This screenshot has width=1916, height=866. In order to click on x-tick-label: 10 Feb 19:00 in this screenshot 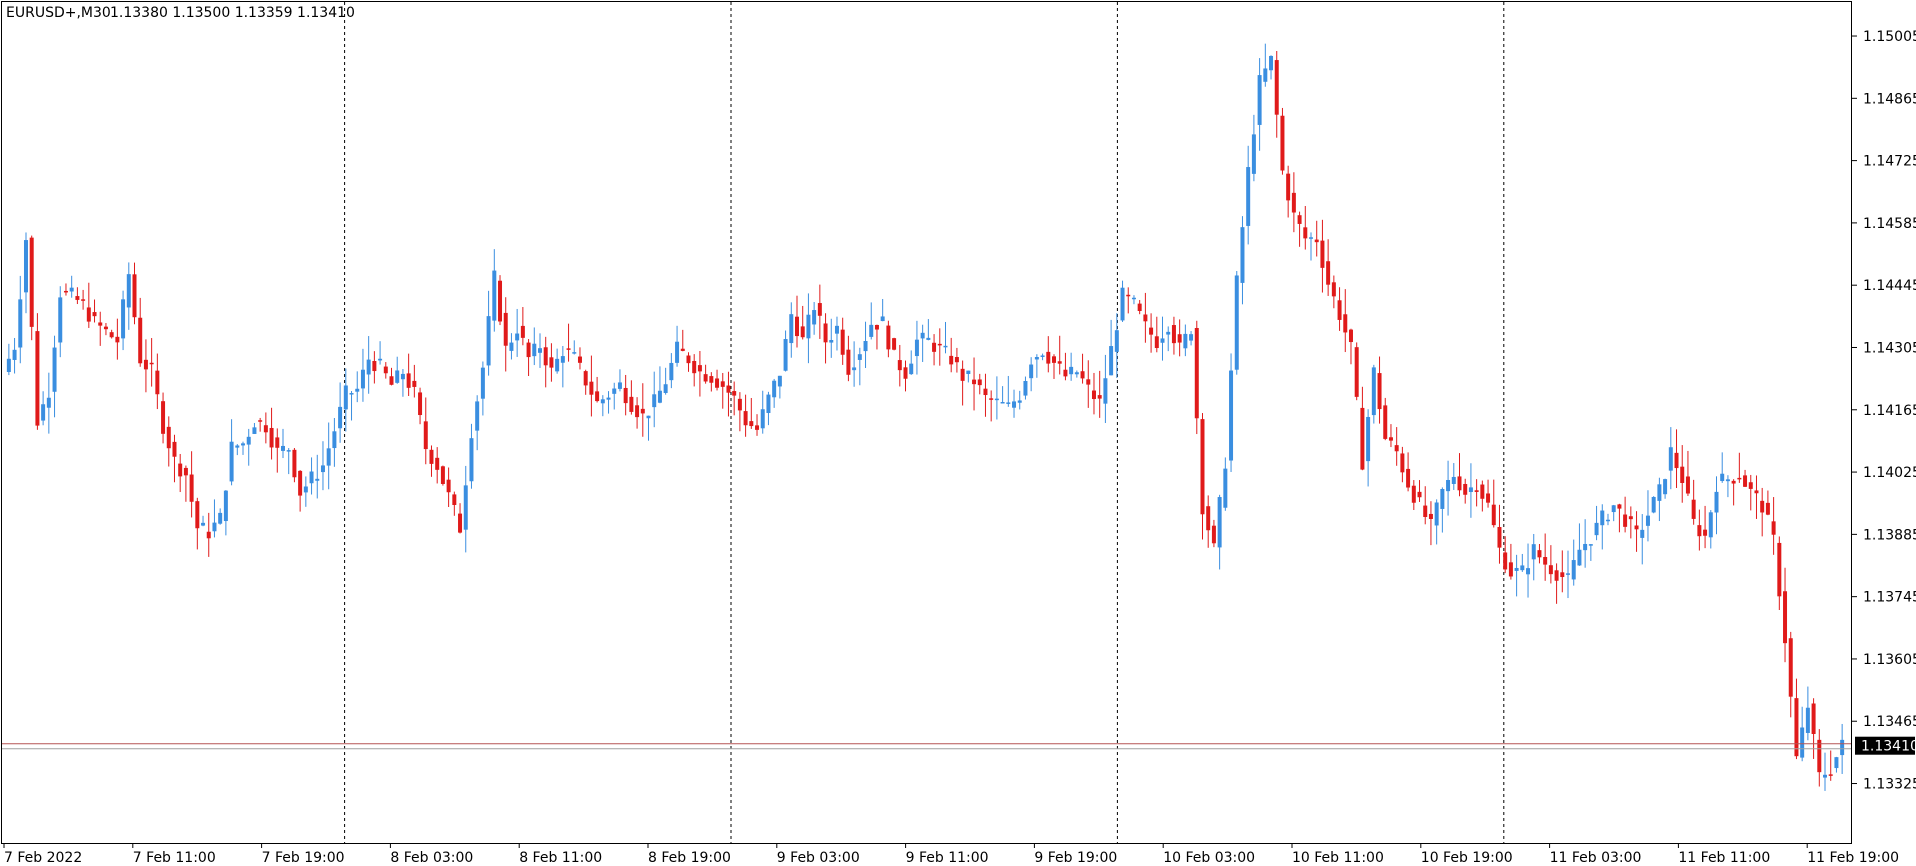, I will do `click(1467, 858)`.